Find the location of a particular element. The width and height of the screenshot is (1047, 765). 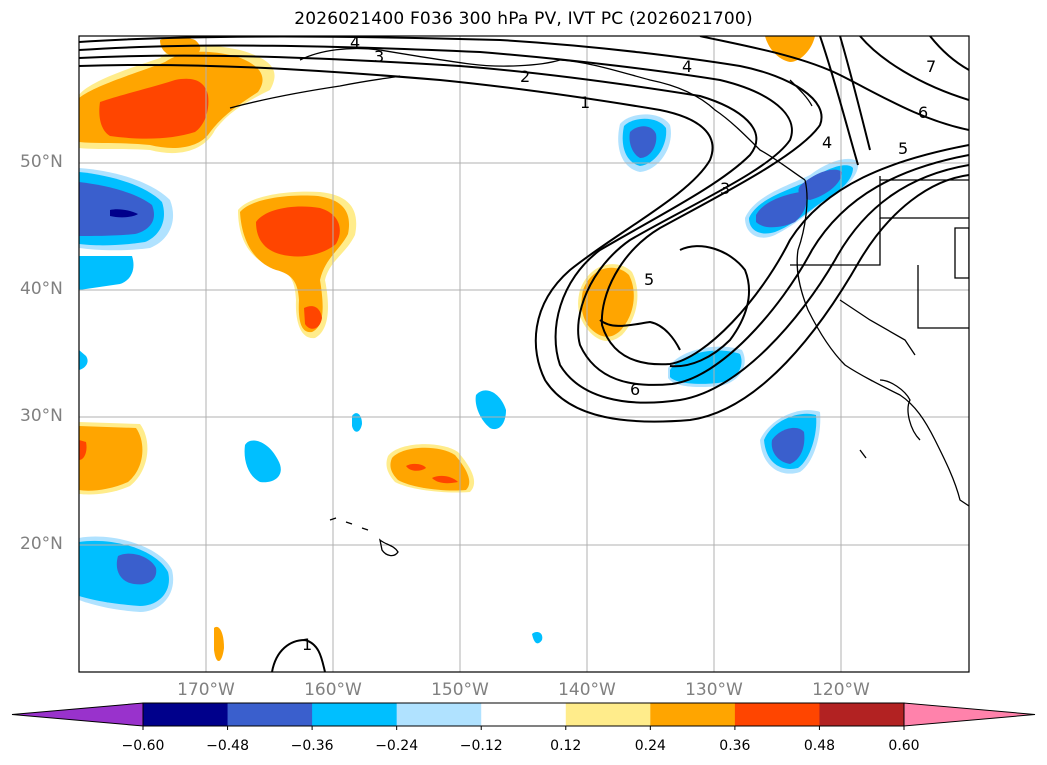

lat-label-30n: 30°N is located at coordinates (41, 416).